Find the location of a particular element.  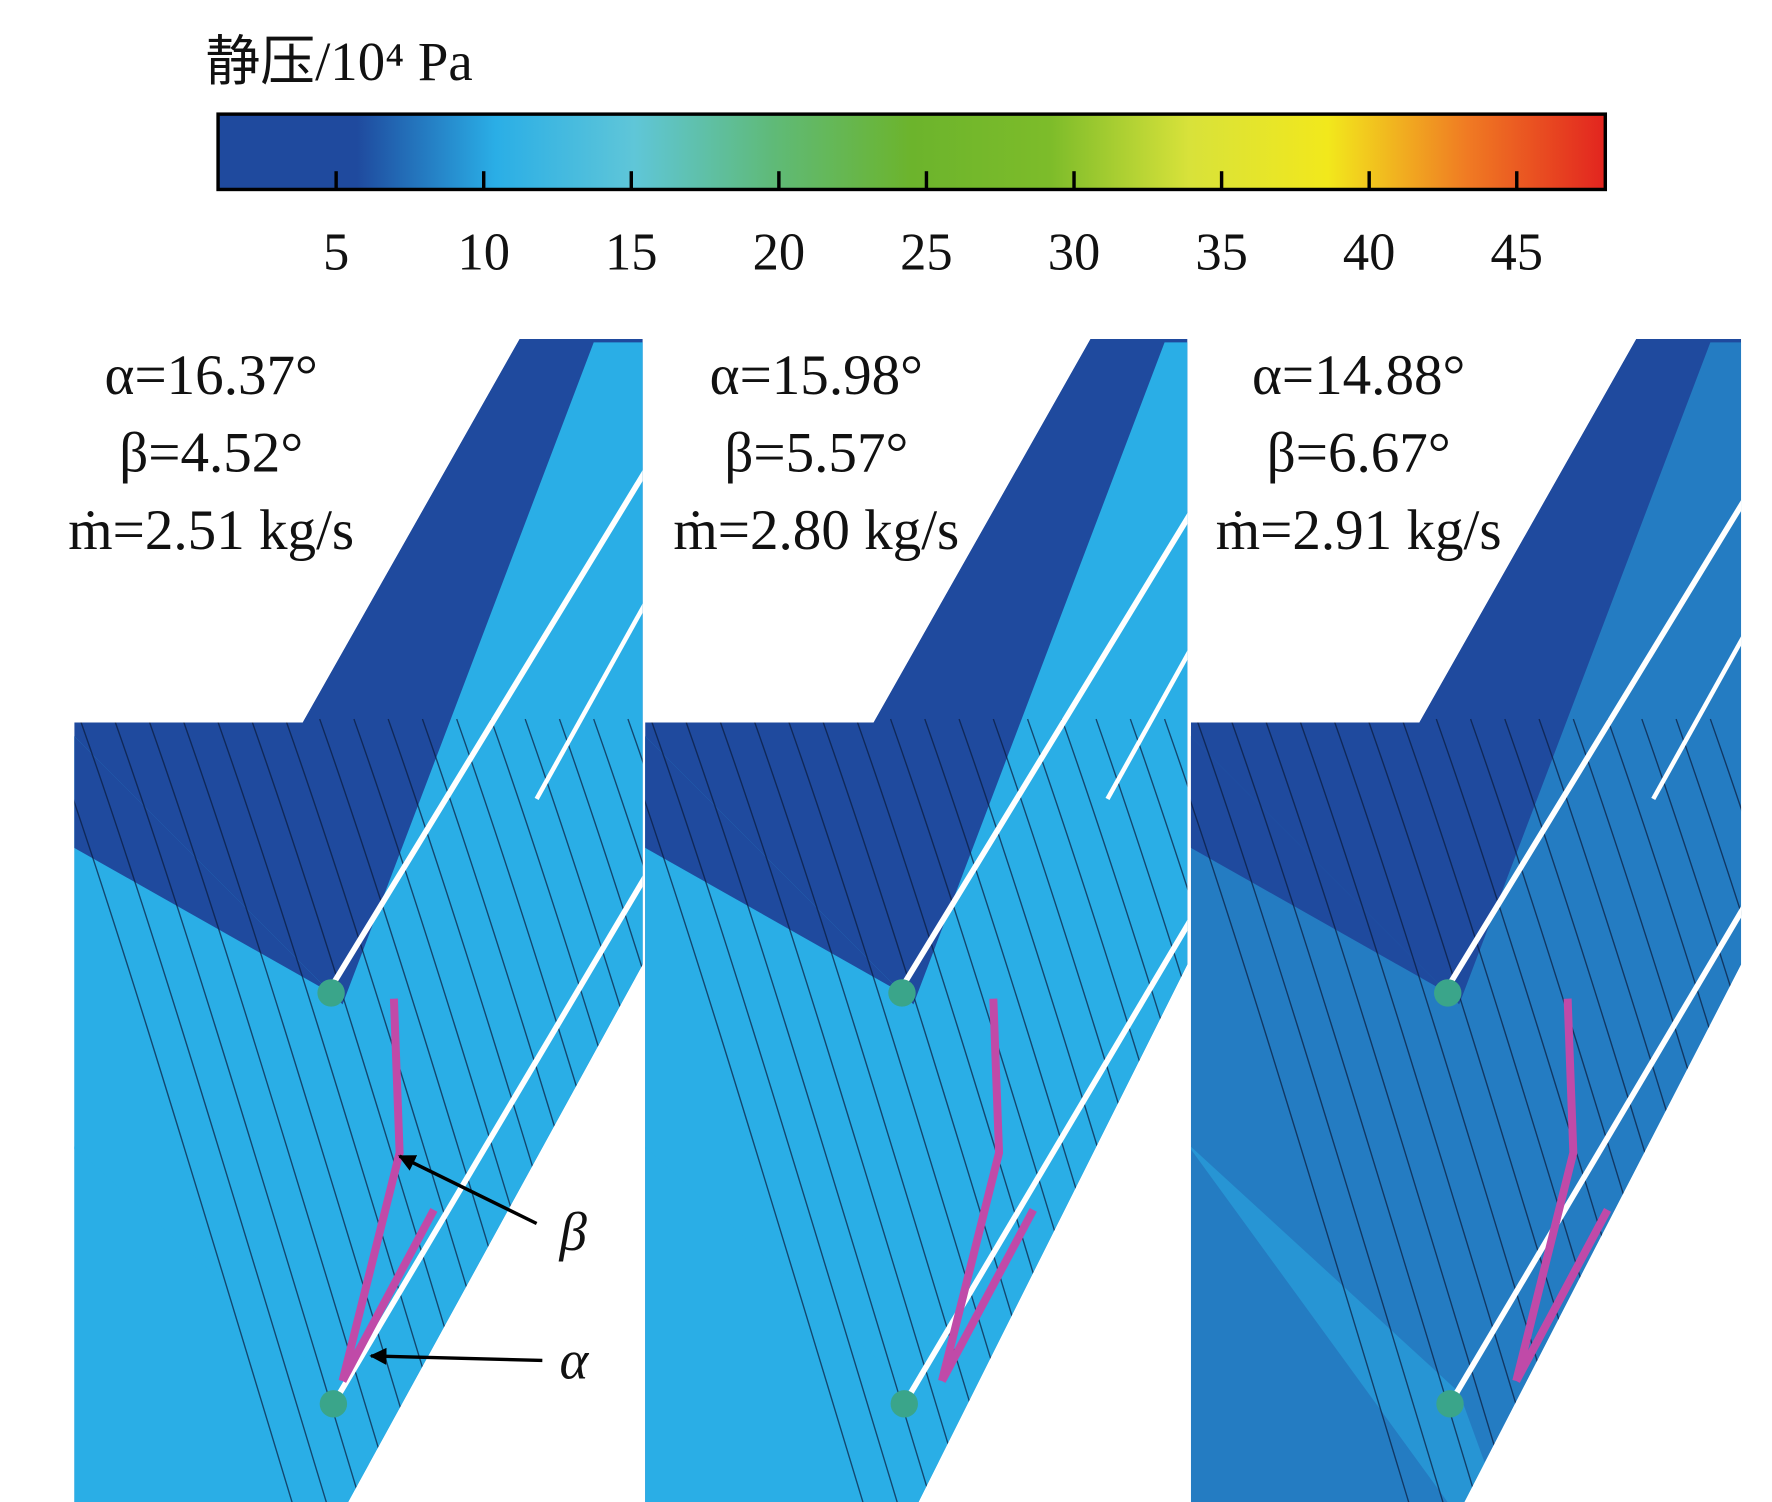

colorbar-tick-label: 15 is located at coordinates (631, 252).